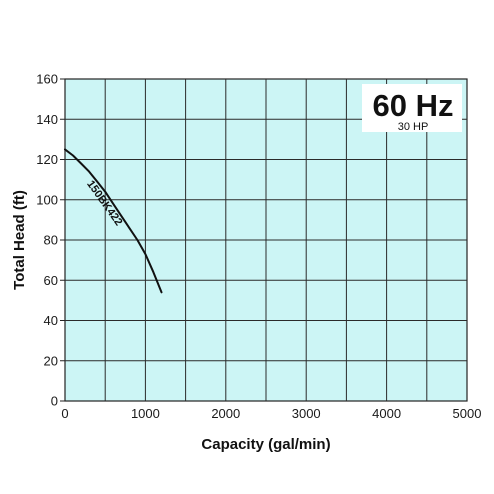 The image size is (494, 494). Describe the element at coordinates (467, 413) in the screenshot. I see `x-tick-label: 5000` at that location.